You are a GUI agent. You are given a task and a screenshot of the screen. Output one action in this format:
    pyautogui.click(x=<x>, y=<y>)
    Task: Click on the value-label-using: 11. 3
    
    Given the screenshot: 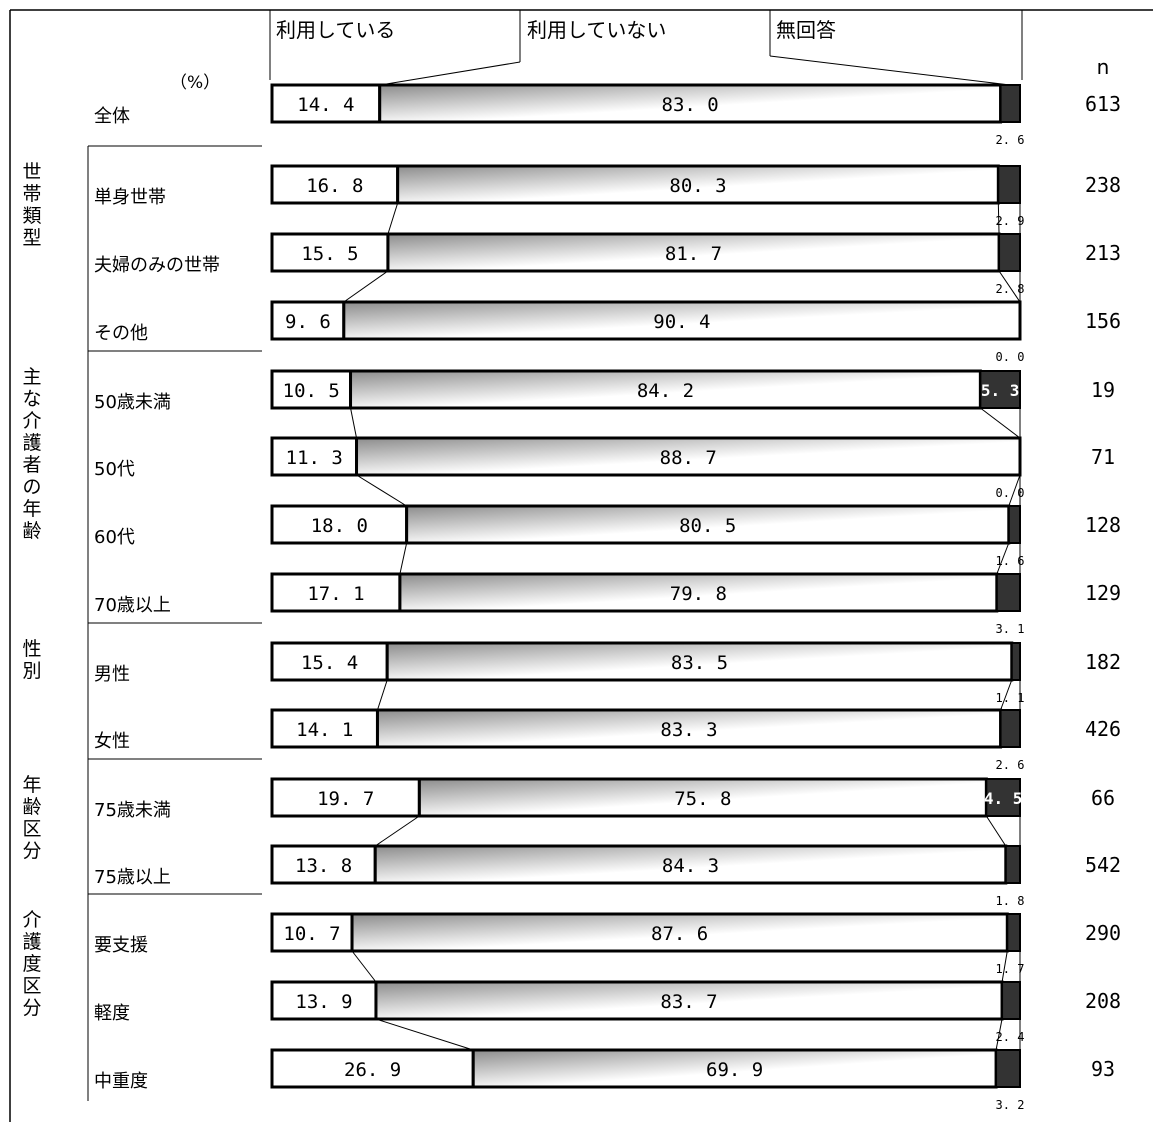 What is the action you would take?
    pyautogui.click(x=314, y=458)
    